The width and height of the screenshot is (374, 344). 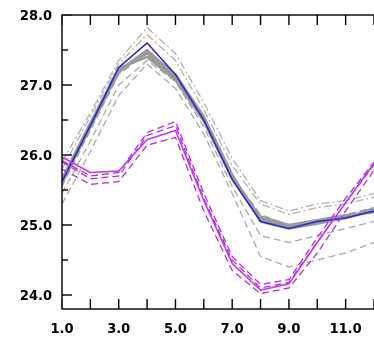 I want to click on y-tick-labels: 24.0 25.0 26.0 27.0 28.0, so click(x=36, y=156).